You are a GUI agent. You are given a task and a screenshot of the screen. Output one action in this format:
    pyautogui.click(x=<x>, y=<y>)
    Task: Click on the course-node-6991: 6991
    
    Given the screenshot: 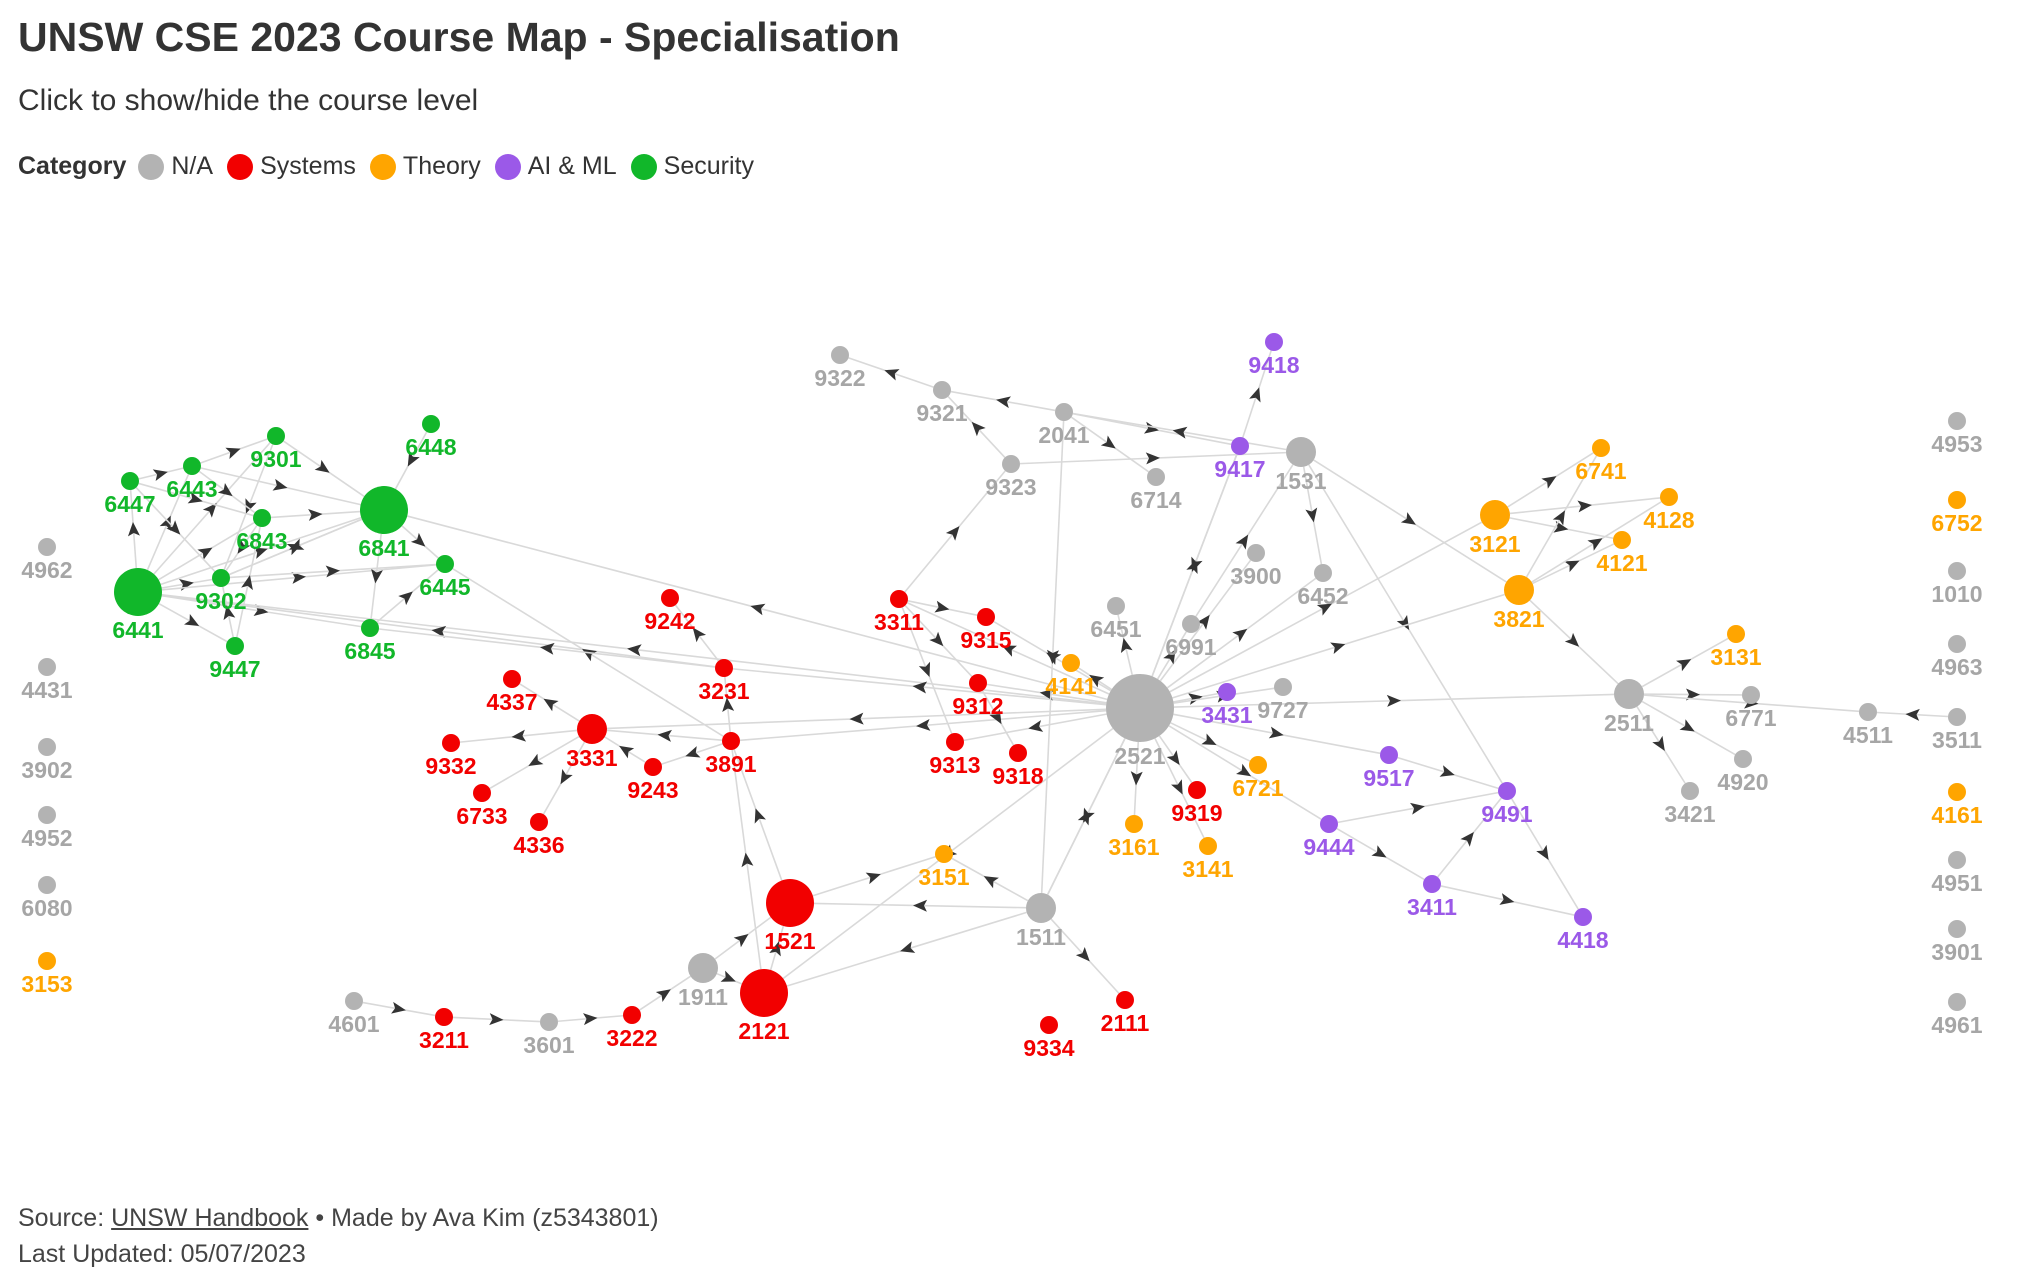 What is the action you would take?
    pyautogui.click(x=1191, y=637)
    